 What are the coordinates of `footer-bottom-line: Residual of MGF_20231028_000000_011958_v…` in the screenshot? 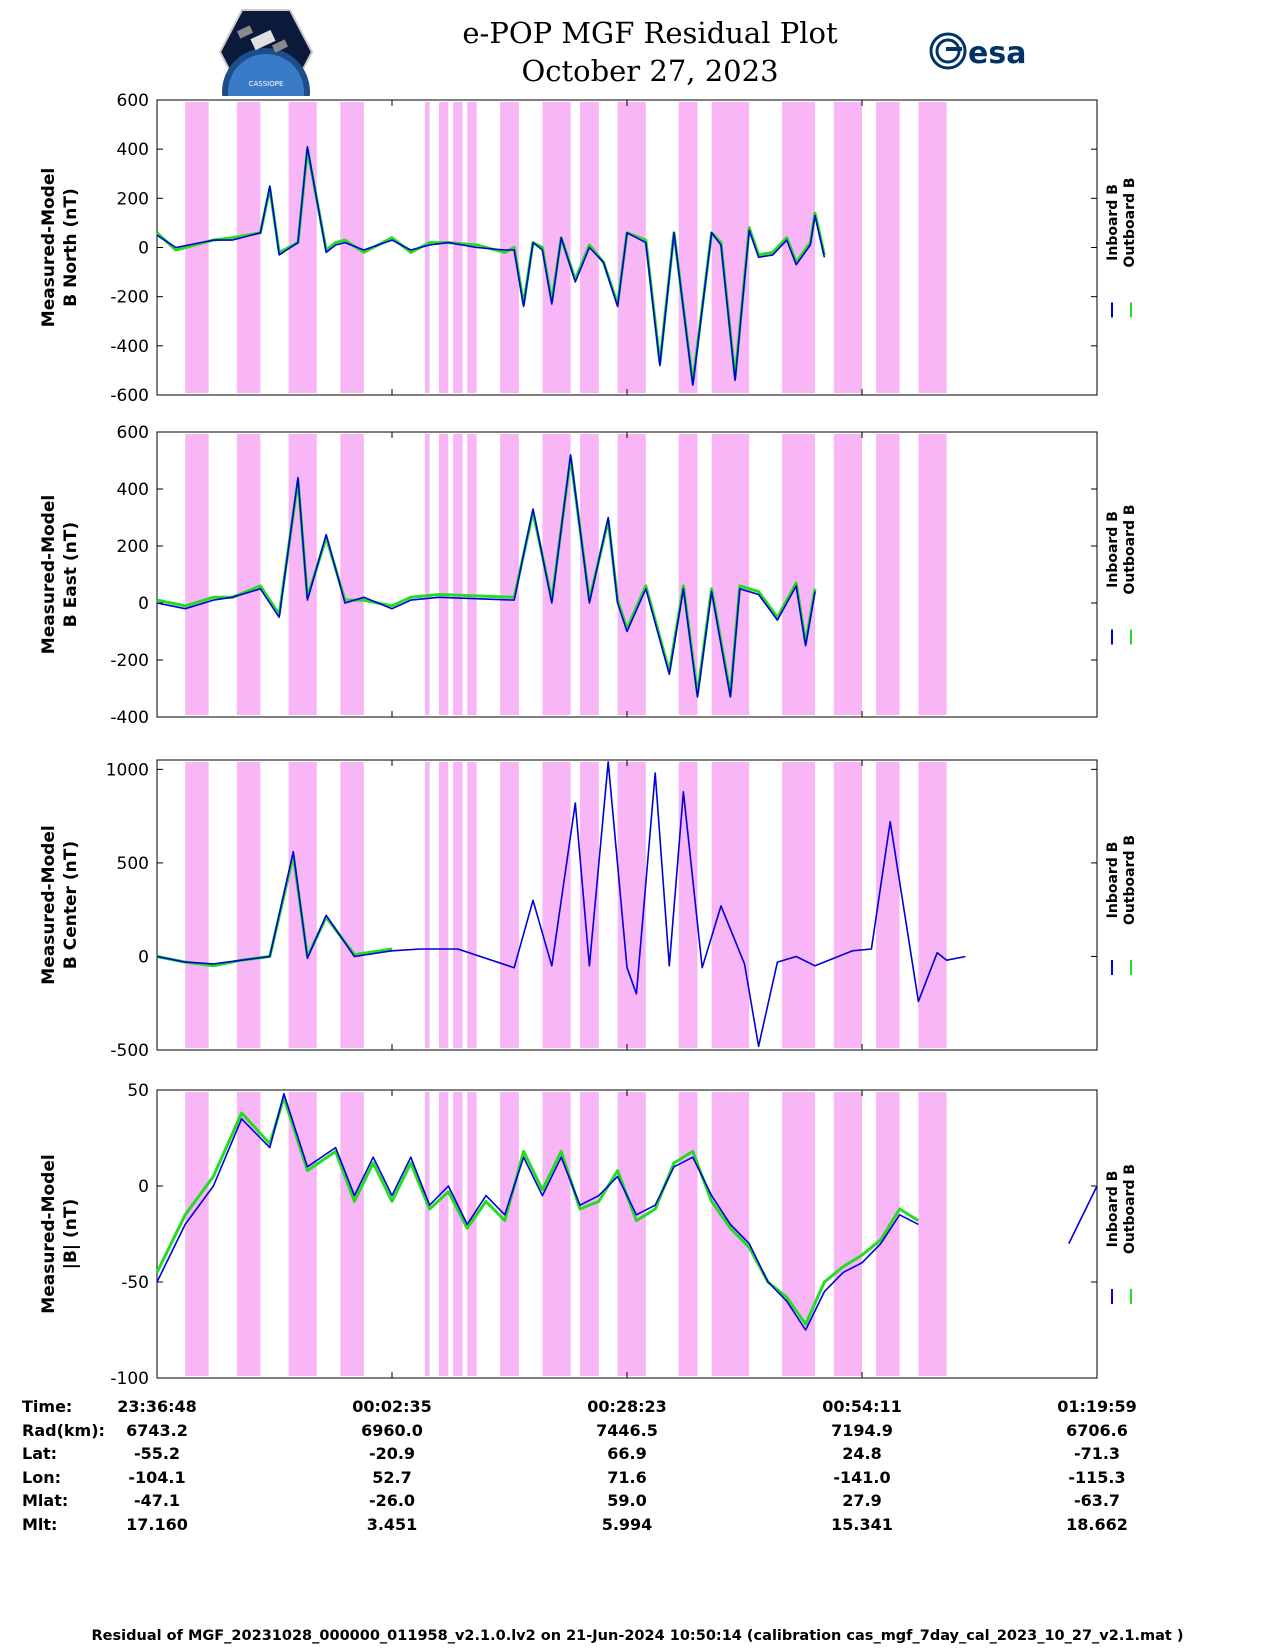 It's located at (637, 1636).